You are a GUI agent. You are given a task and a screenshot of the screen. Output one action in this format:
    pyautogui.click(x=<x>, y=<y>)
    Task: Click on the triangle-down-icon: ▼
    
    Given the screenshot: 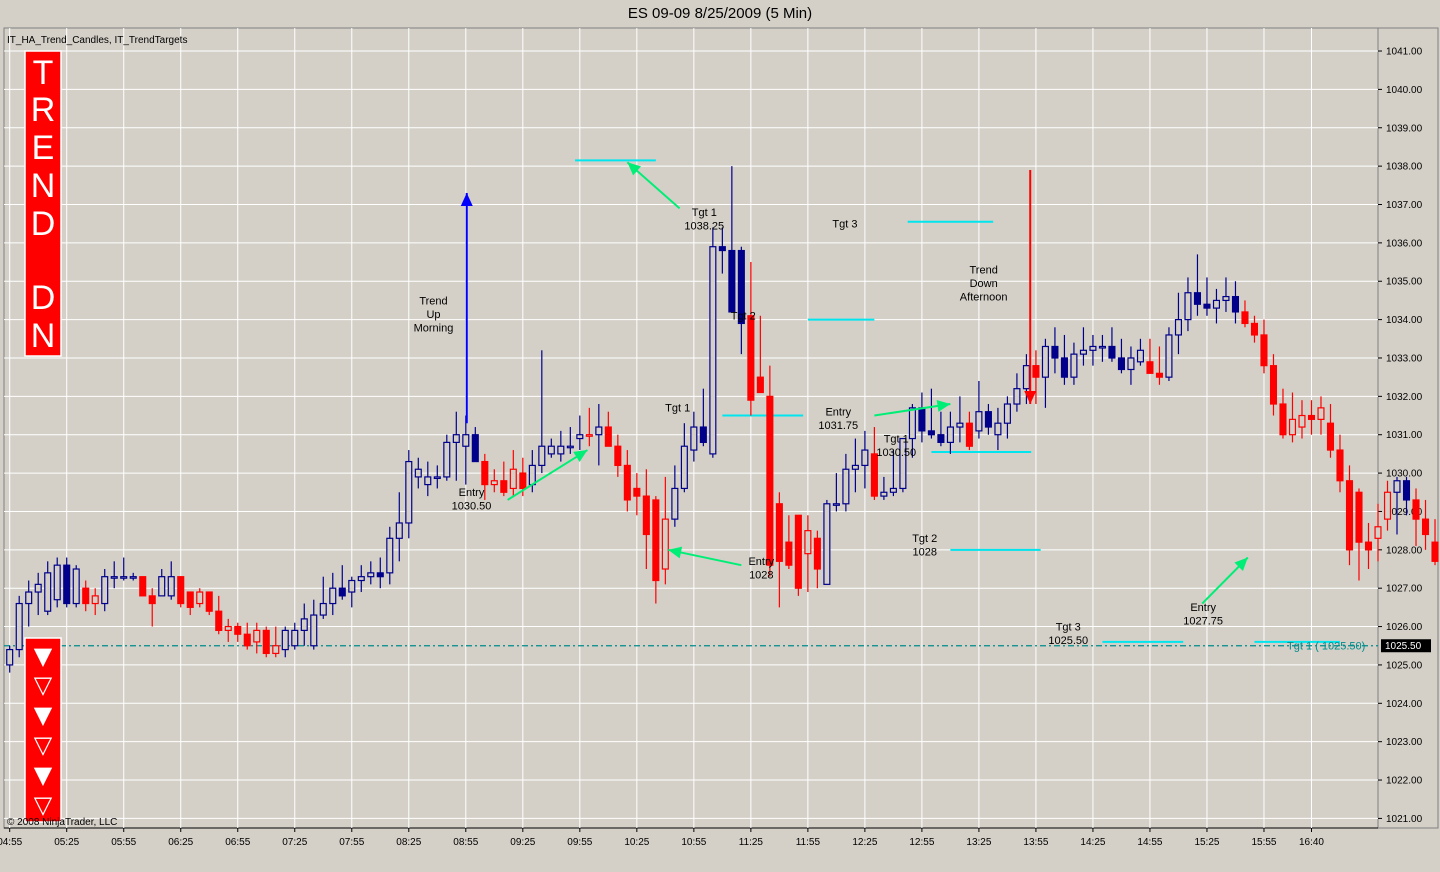 What is the action you would take?
    pyautogui.click(x=43, y=775)
    